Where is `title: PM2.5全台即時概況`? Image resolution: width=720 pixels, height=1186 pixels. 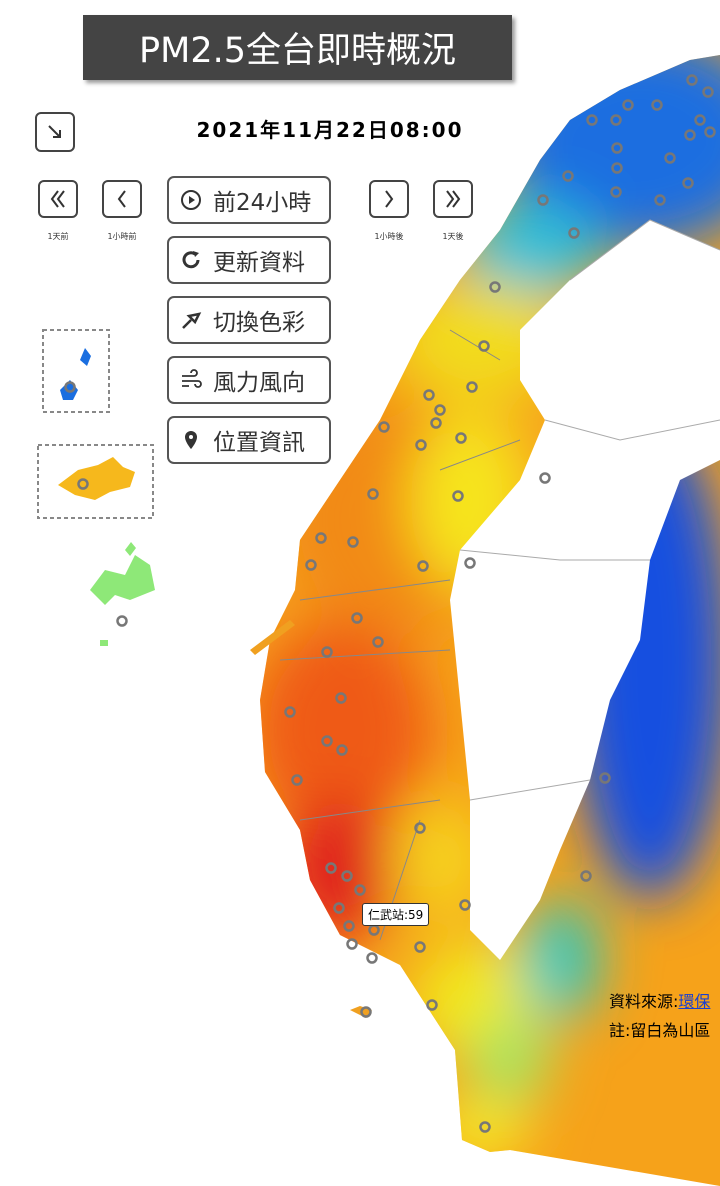 title: PM2.5全台即時概況 is located at coordinates (297, 47).